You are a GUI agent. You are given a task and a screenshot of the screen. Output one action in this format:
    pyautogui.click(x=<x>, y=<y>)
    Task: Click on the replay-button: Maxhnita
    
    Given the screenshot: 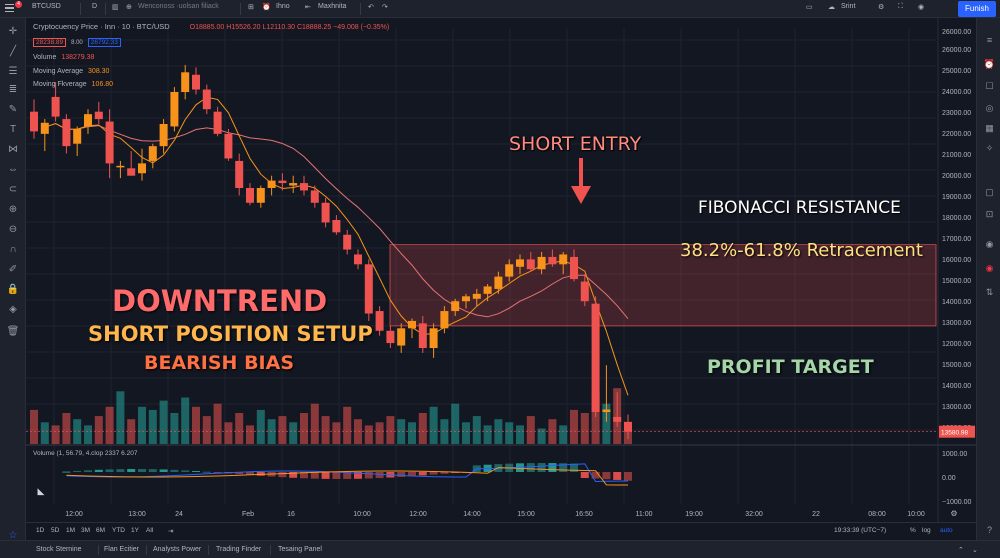 What is the action you would take?
    pyautogui.click(x=332, y=6)
    